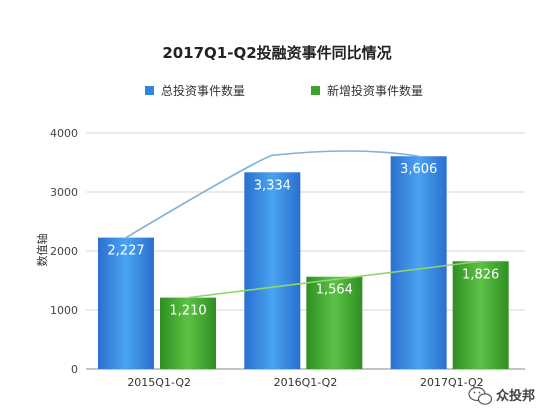 Image resolution: width=555 pixels, height=420 pixels. Describe the element at coordinates (480, 395) in the screenshot. I see `wechat-icon` at that location.